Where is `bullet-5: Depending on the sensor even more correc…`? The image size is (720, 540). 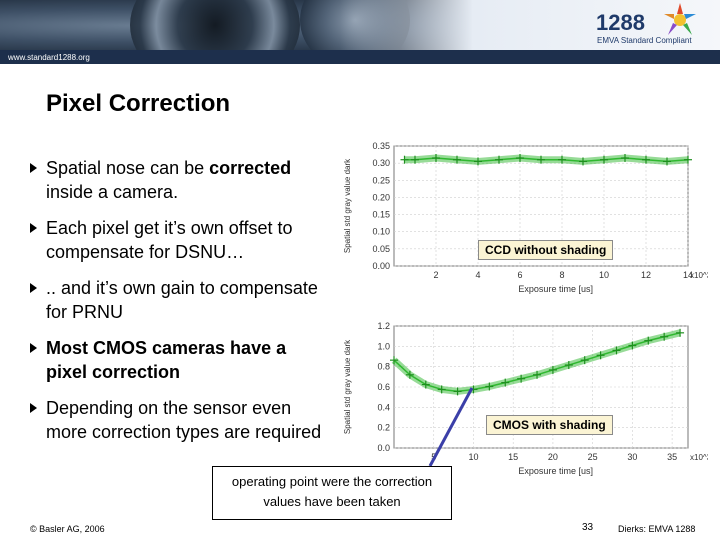
bullet-5: Depending on the sensor even more correc… is located at coordinates (180, 420).